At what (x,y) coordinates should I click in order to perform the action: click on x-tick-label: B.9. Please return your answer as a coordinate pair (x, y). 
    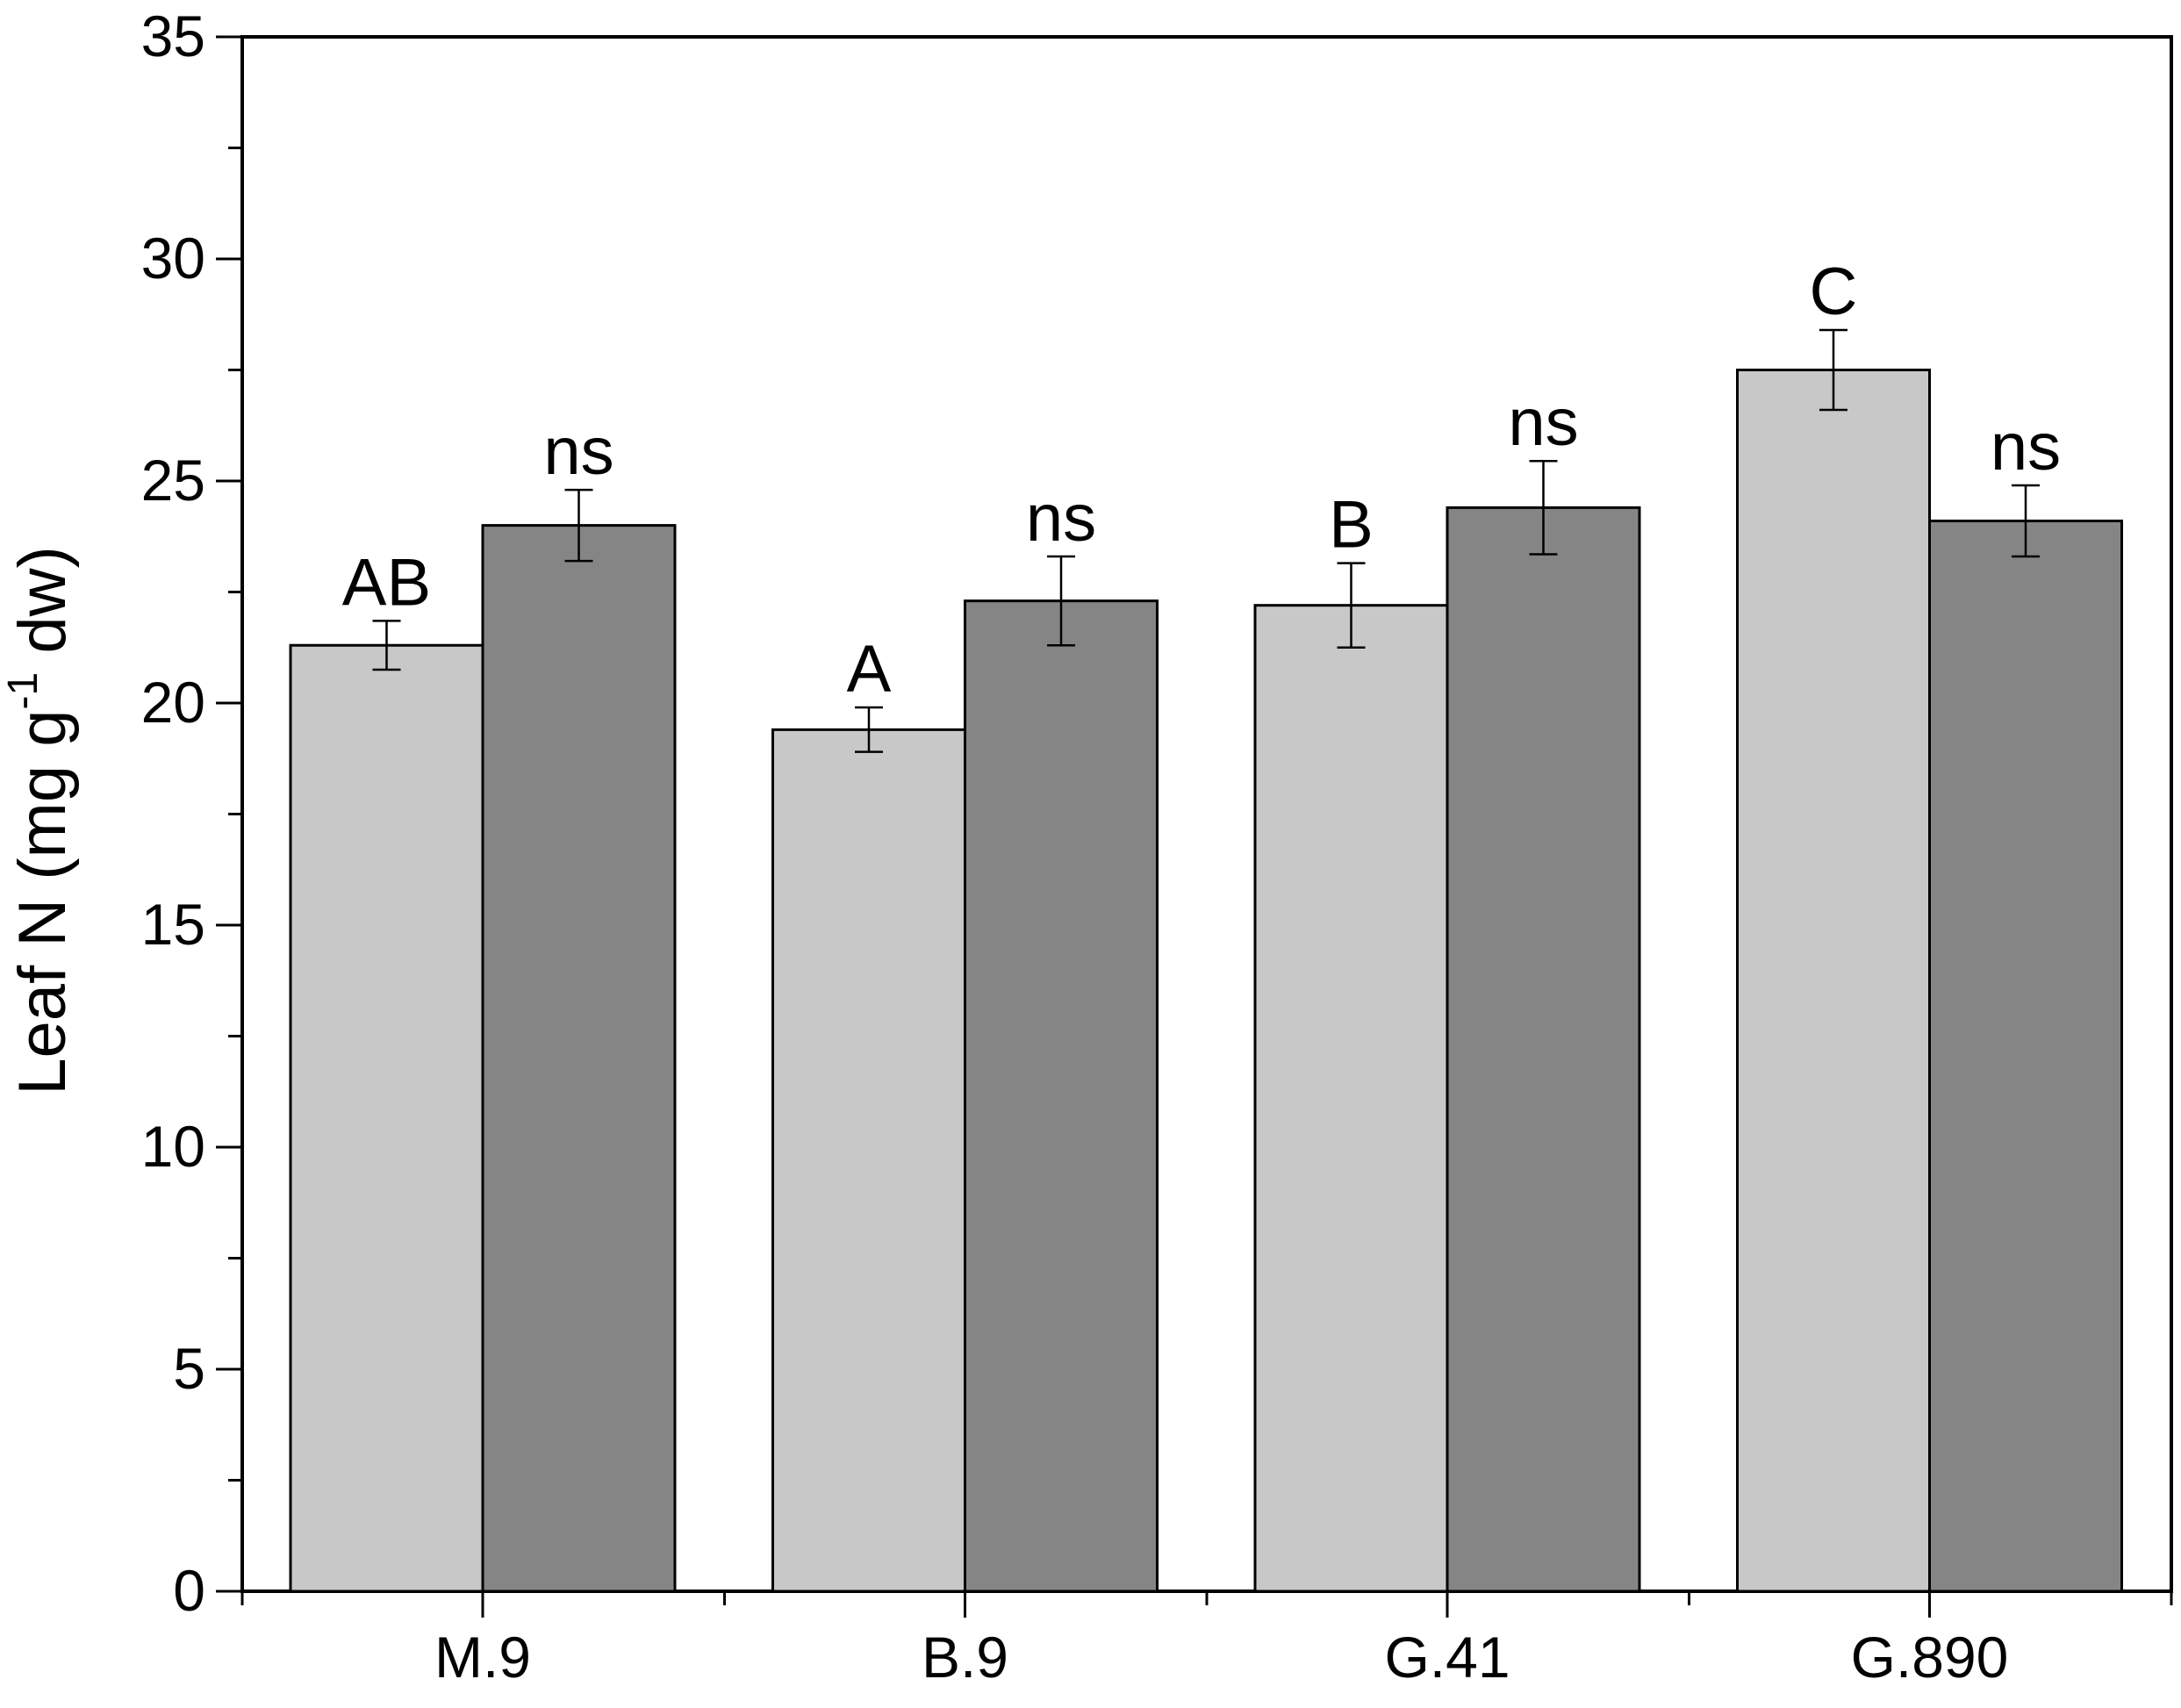
    Looking at the image, I should click on (965, 1657).